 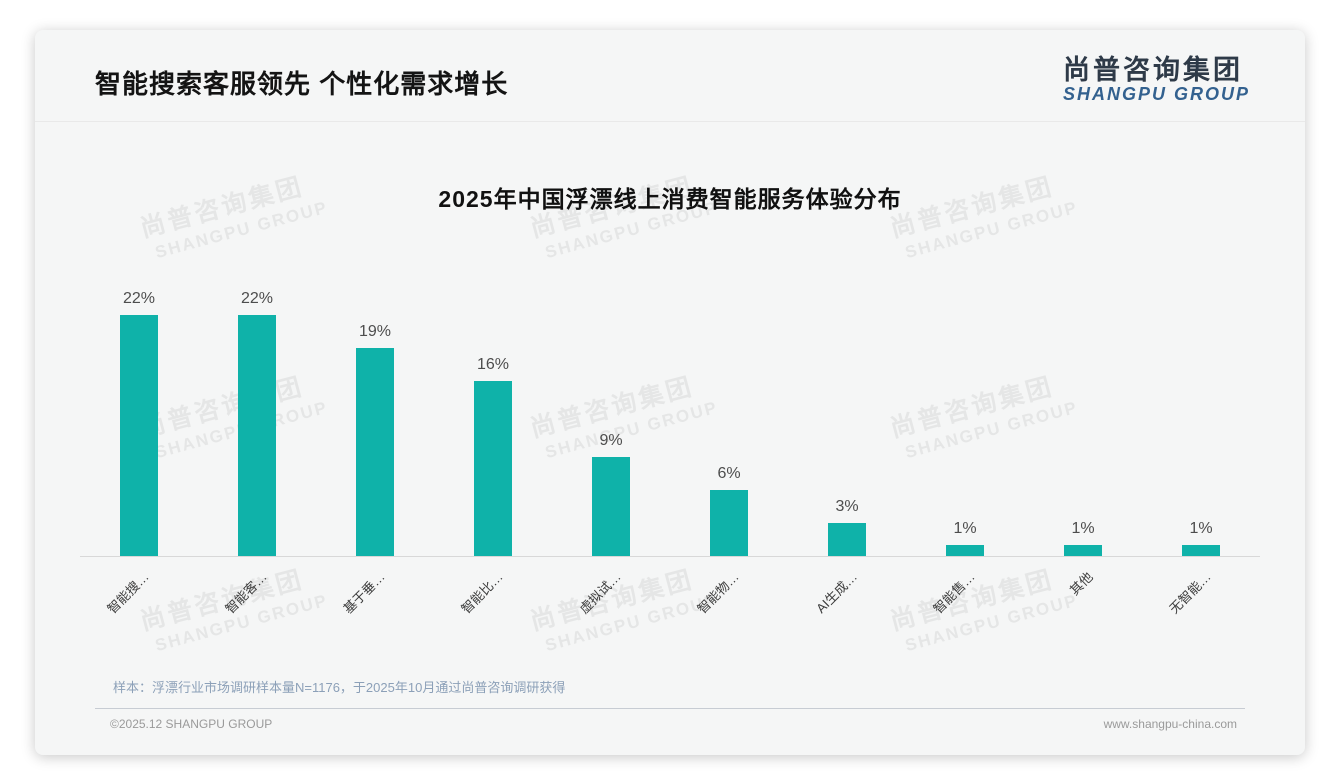 What do you see at coordinates (670, 708) in the screenshot?
I see `footer-divider` at bounding box center [670, 708].